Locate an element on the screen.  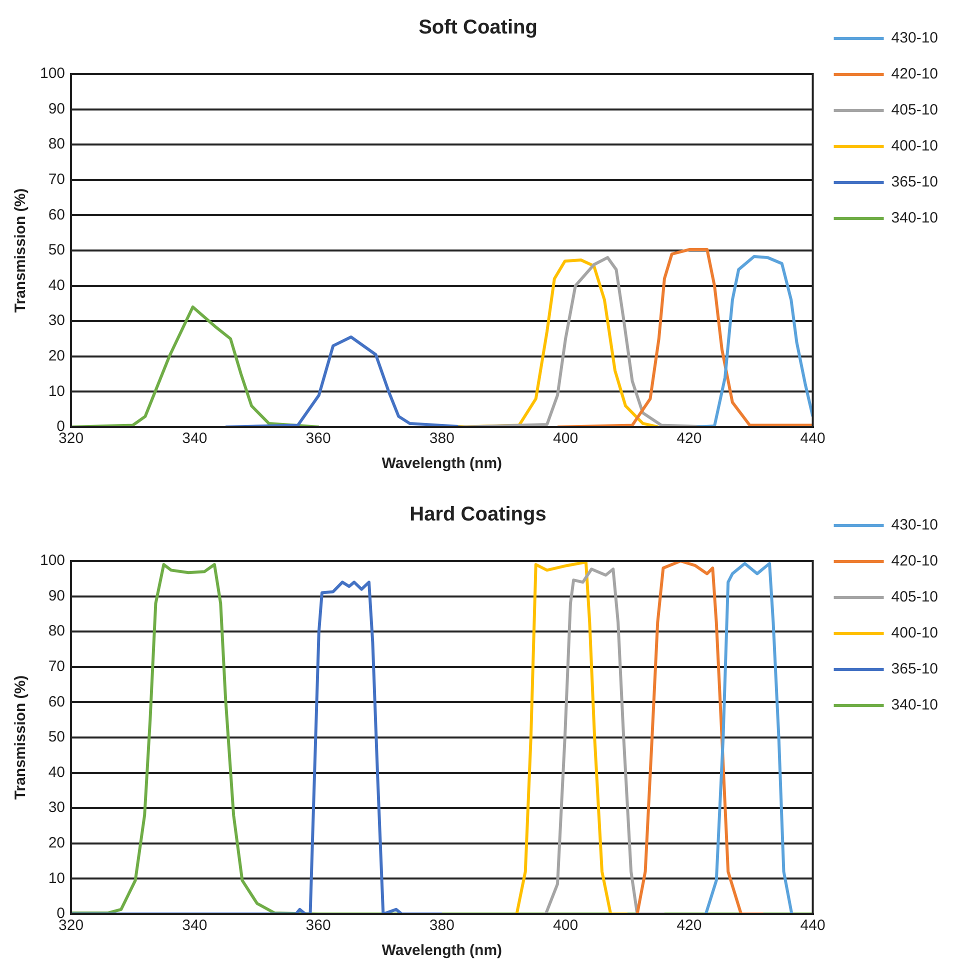
chart-title: Hard Coatings is located at coordinates (478, 515).